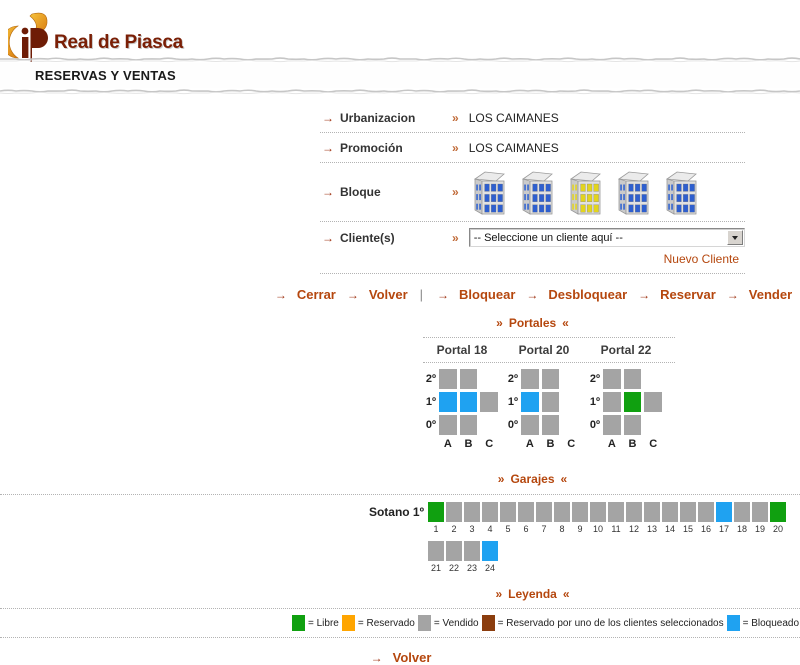 This screenshot has width=800, height=665. I want to click on garage-number: 20, so click(777, 529).